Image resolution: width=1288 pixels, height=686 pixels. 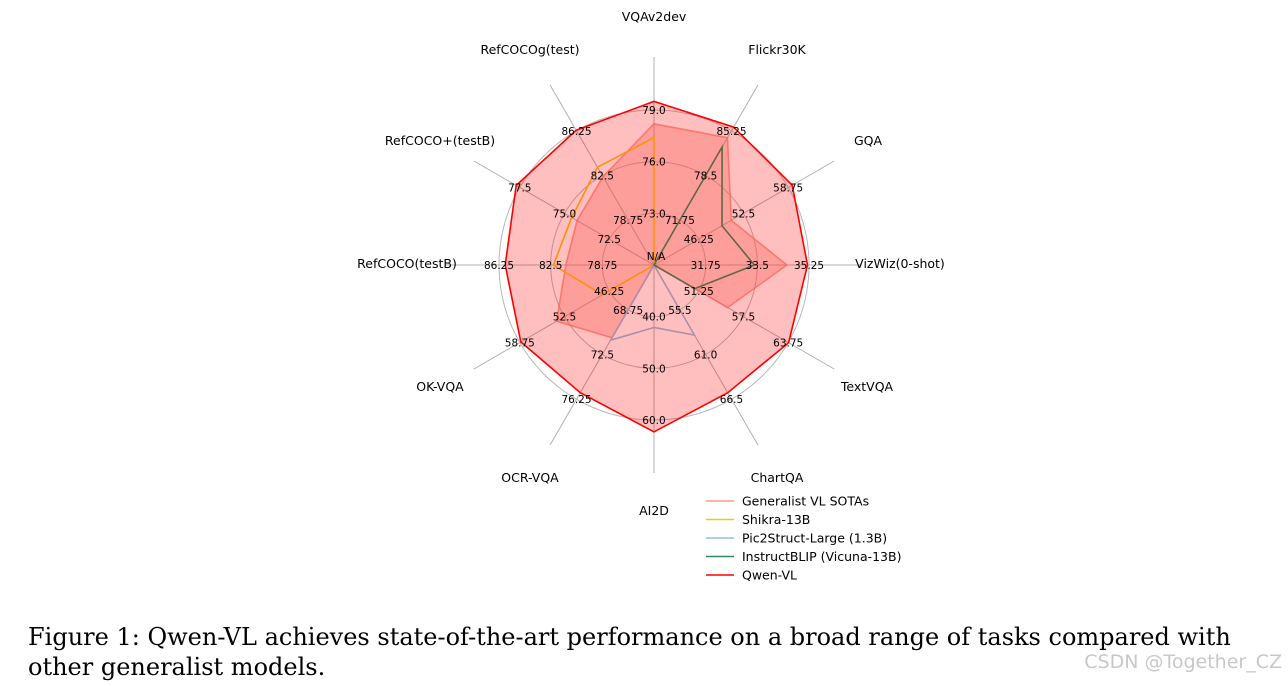 I want to click on tick-label: 51.25, so click(x=699, y=292).